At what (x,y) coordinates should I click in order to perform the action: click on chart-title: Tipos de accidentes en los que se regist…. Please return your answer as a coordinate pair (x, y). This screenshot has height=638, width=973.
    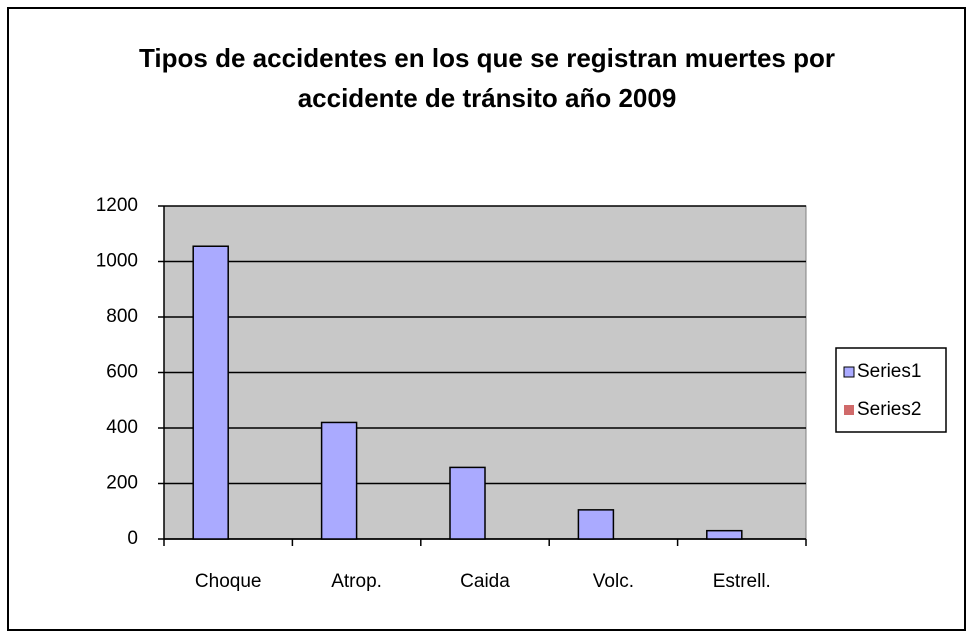
    Looking at the image, I should click on (487, 78).